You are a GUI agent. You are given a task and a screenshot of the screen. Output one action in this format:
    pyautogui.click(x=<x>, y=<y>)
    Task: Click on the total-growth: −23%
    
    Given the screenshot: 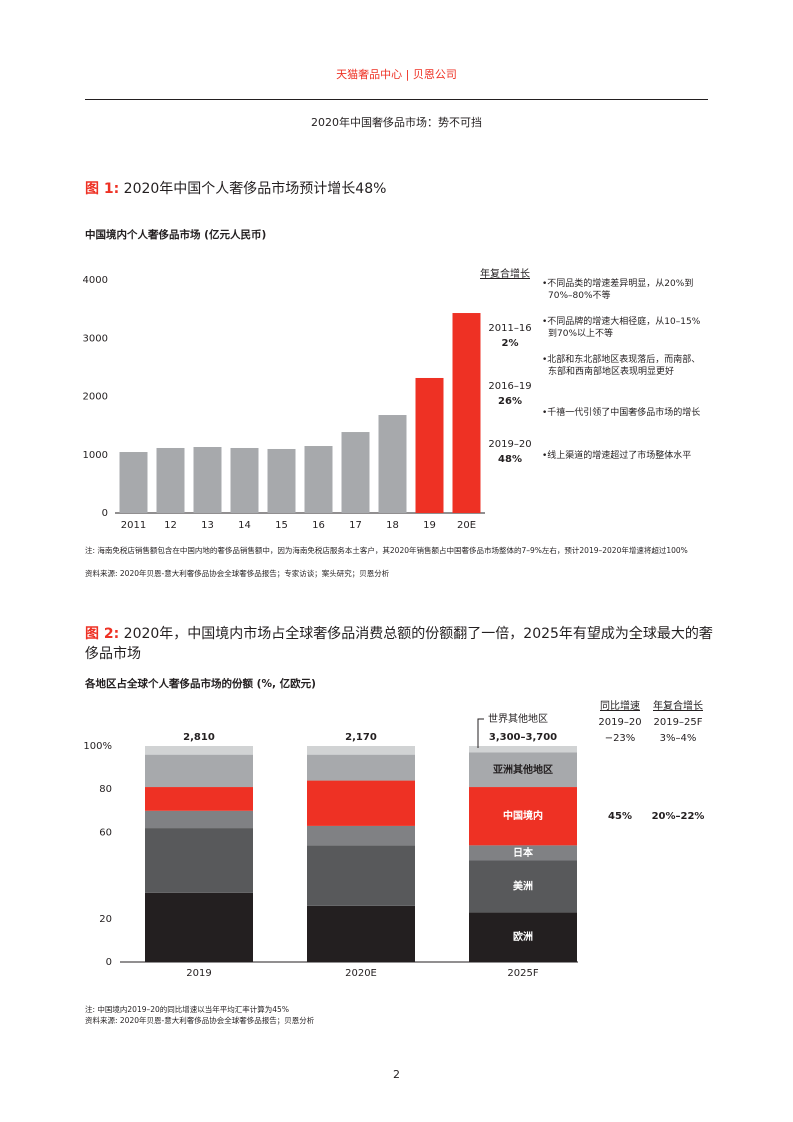 What is the action you would take?
    pyautogui.click(x=620, y=738)
    